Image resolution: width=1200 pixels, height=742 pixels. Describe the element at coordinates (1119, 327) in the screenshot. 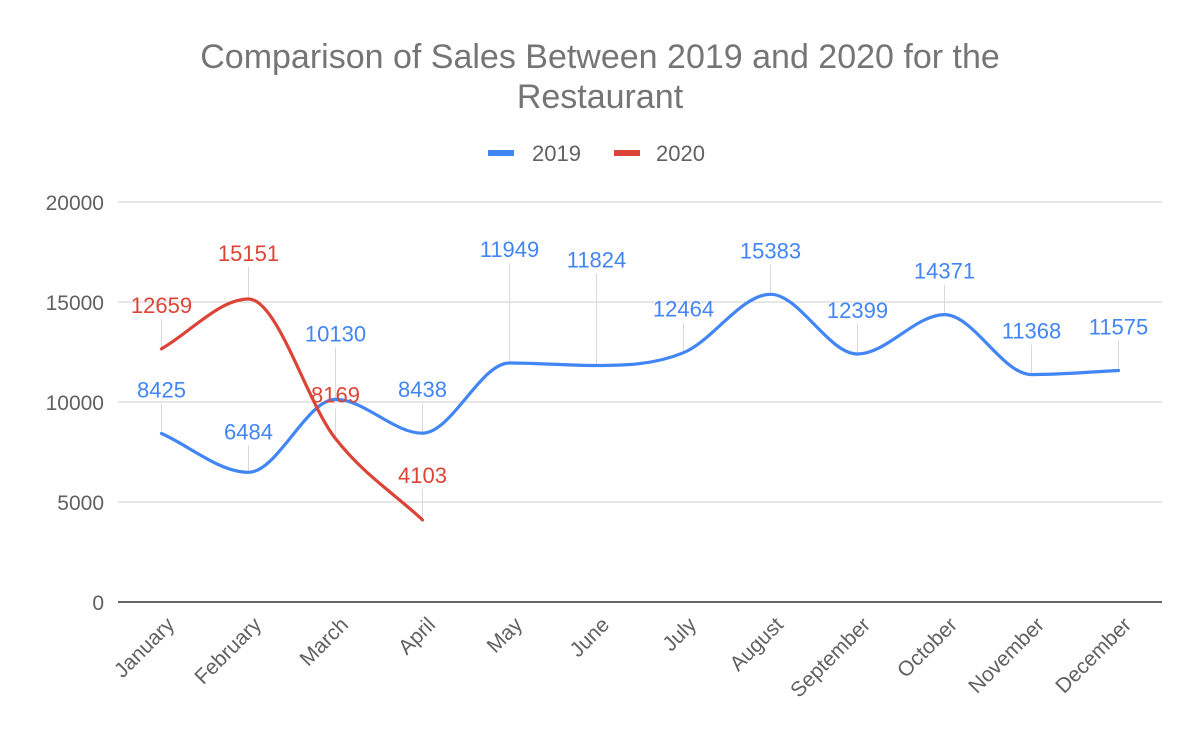

I see `data-label-2019-december: 11575` at that location.